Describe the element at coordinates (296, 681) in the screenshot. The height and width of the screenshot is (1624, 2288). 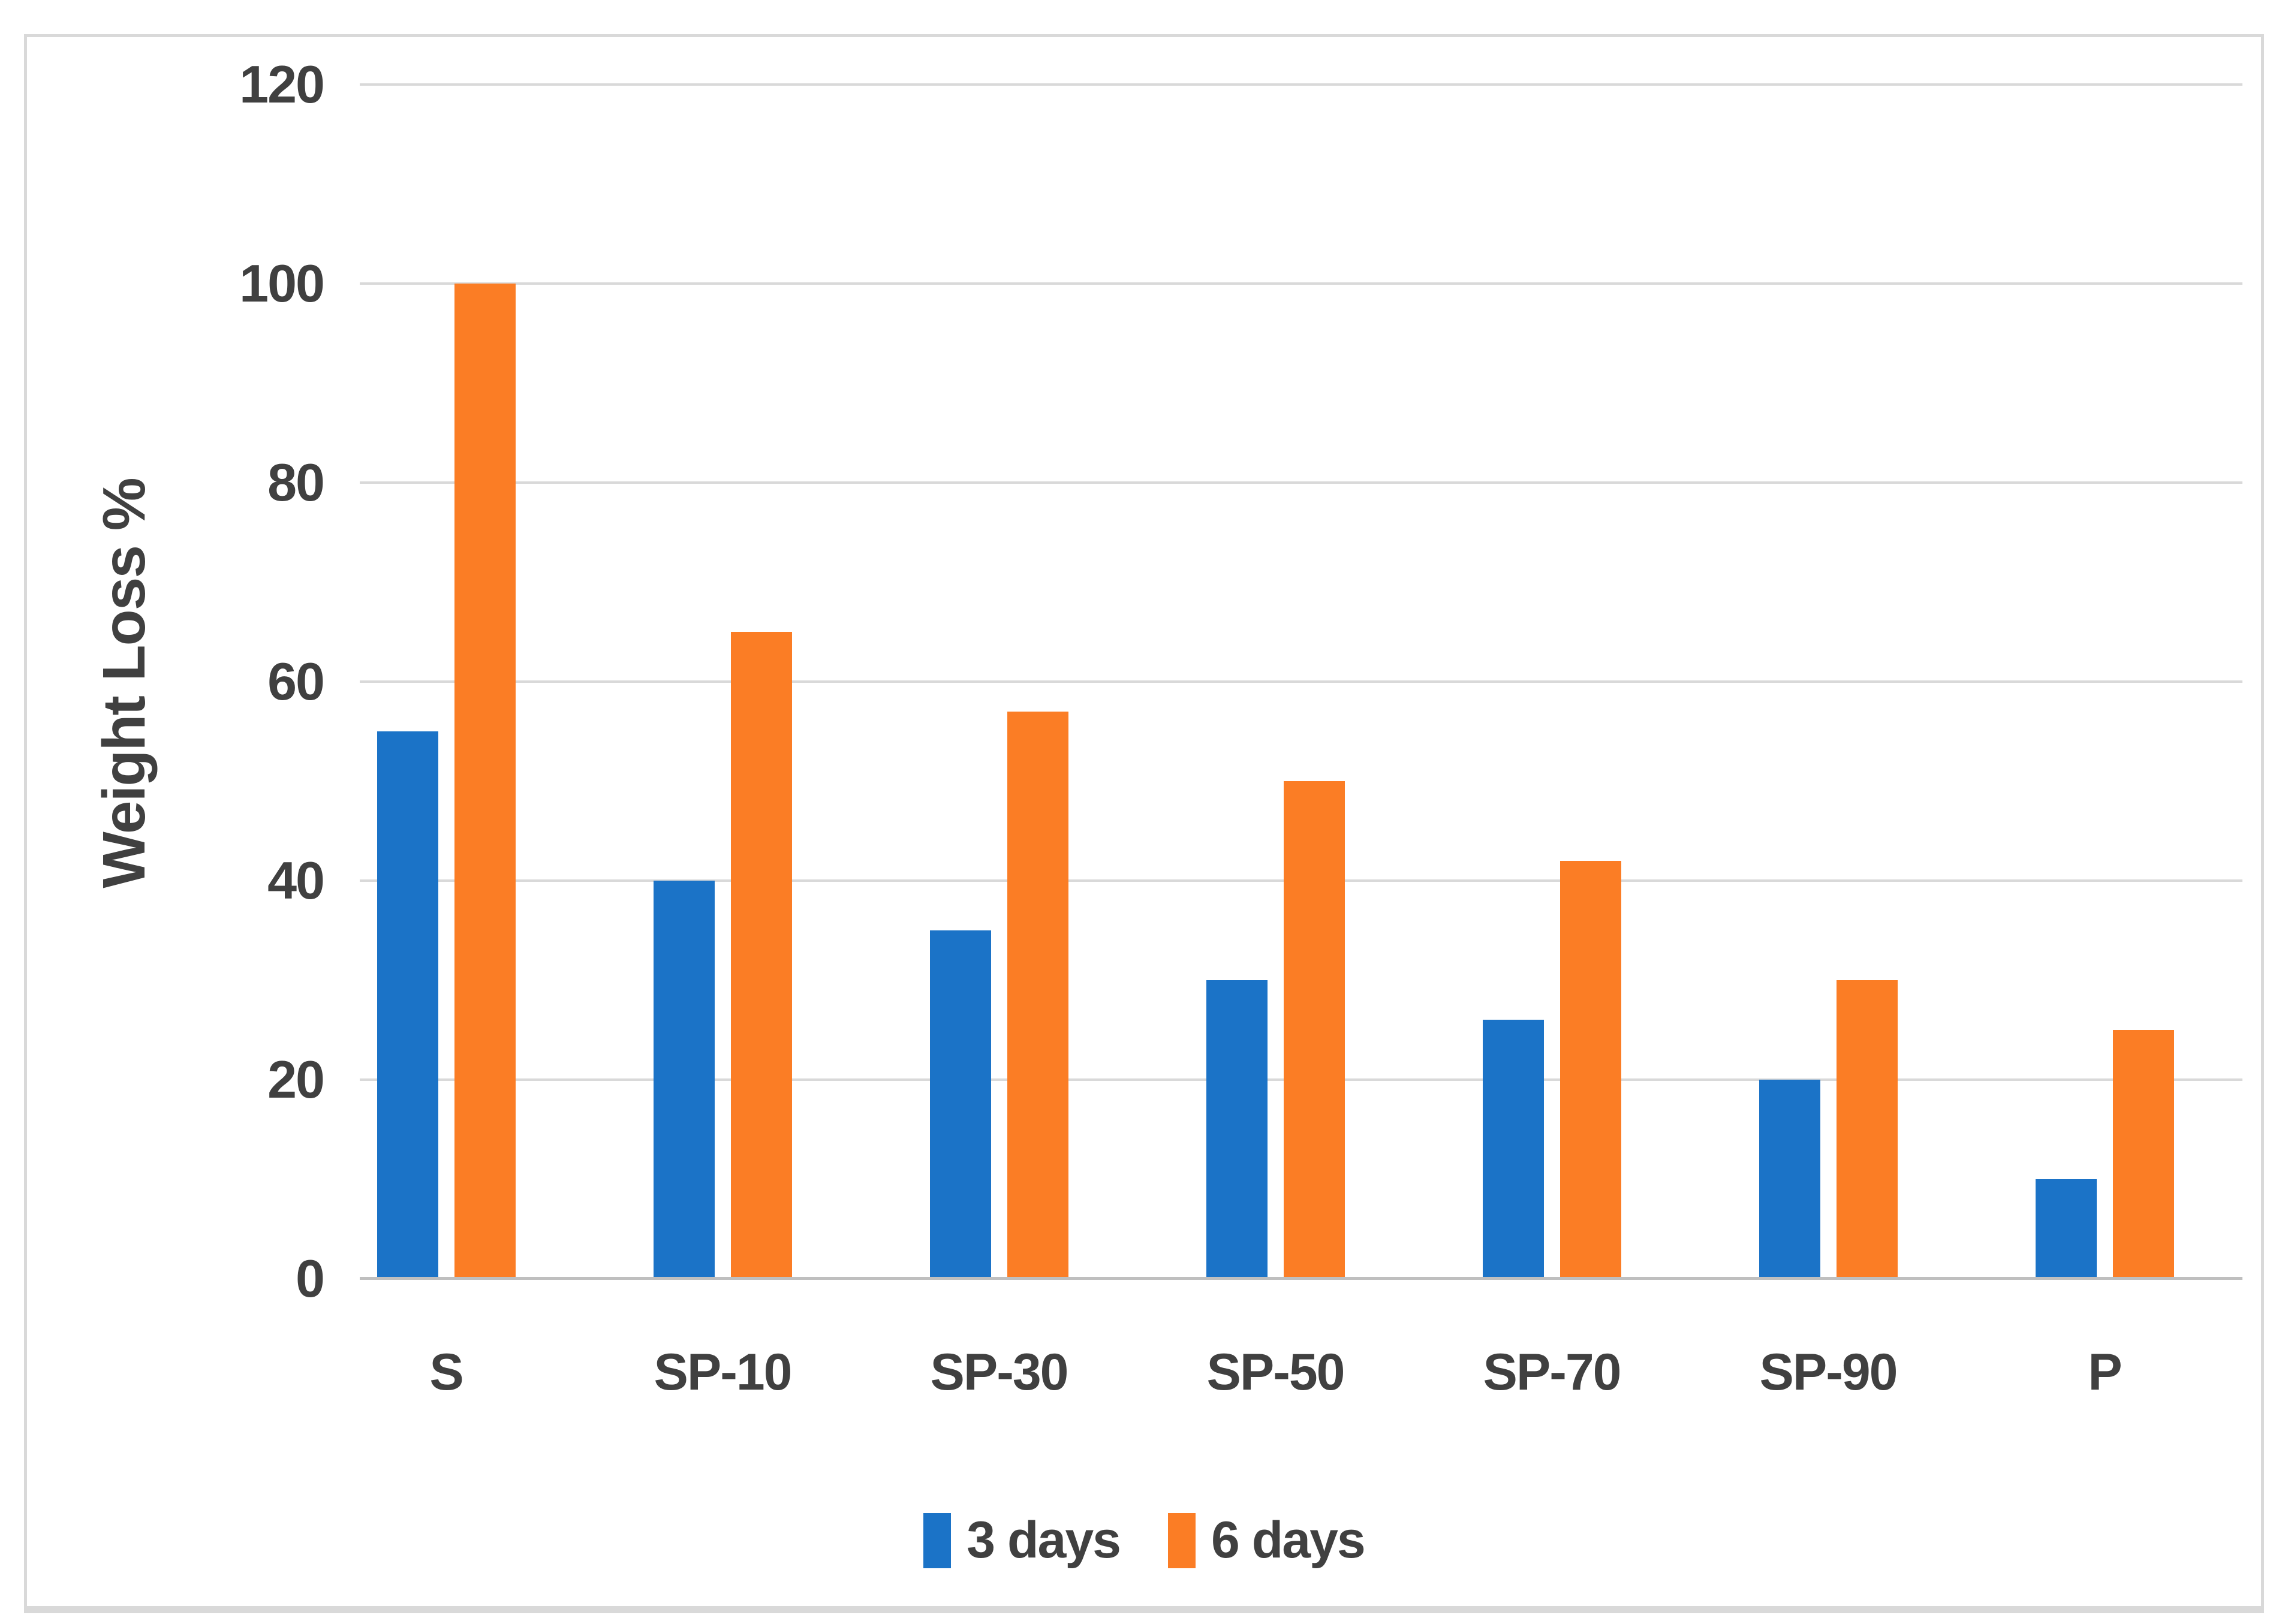
I see `y-tick-label-60: 60` at that location.